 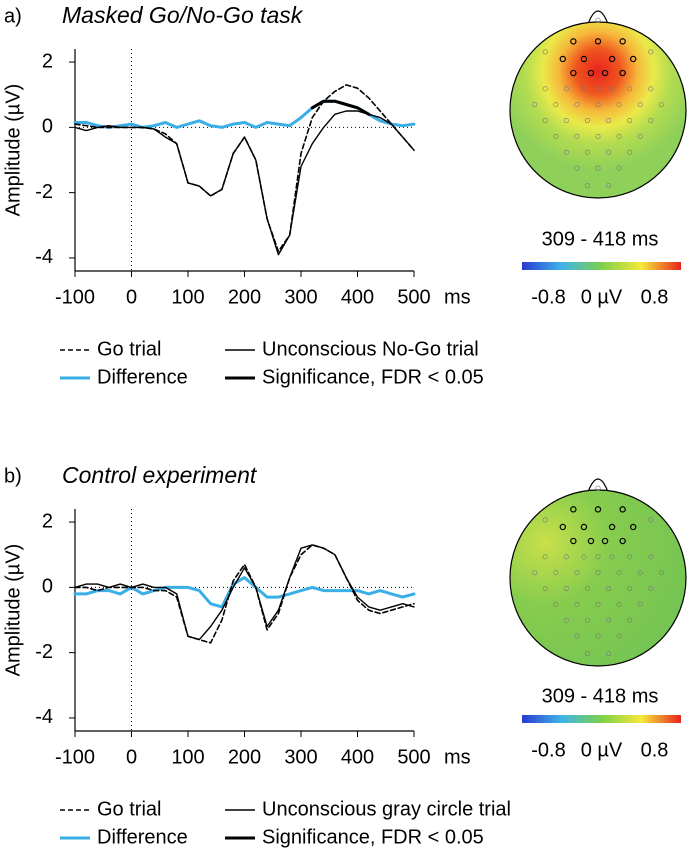 What do you see at coordinates (13, 16) in the screenshot?
I see `panel-label: a)` at bounding box center [13, 16].